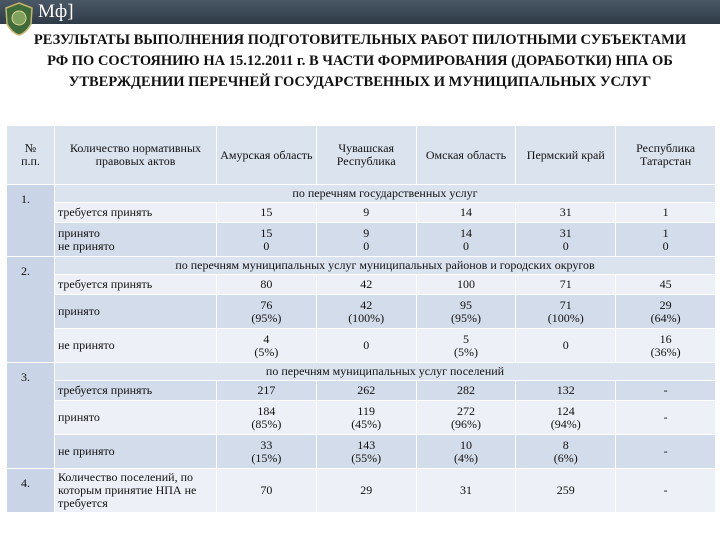 This screenshot has width=720, height=540. Describe the element at coordinates (366, 212) in the screenshot. I see `cell-value: 9` at that location.